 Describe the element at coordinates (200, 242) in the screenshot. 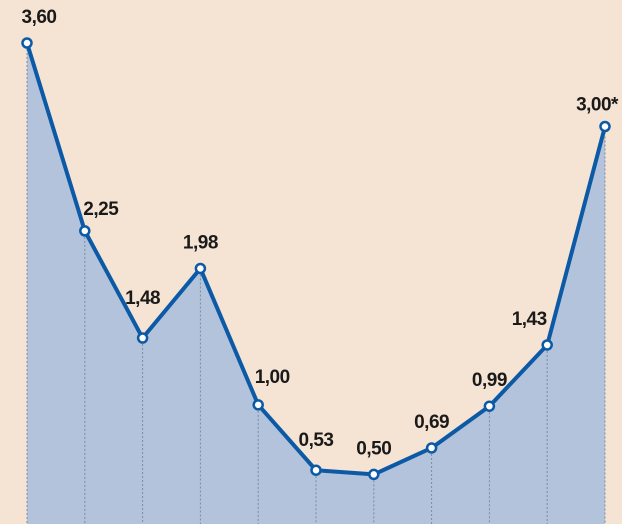

I see `data-label: 1,98` at that location.